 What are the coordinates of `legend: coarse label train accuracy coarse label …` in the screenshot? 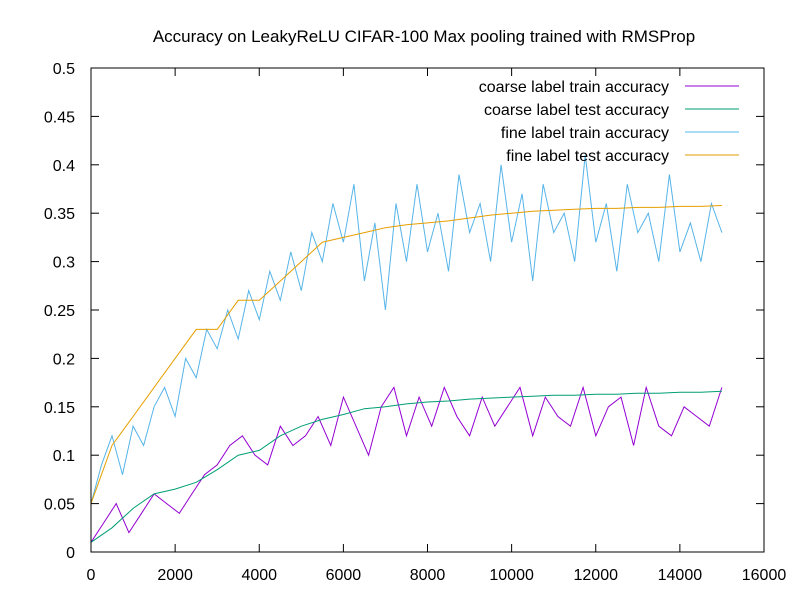 It's located at (609, 122).